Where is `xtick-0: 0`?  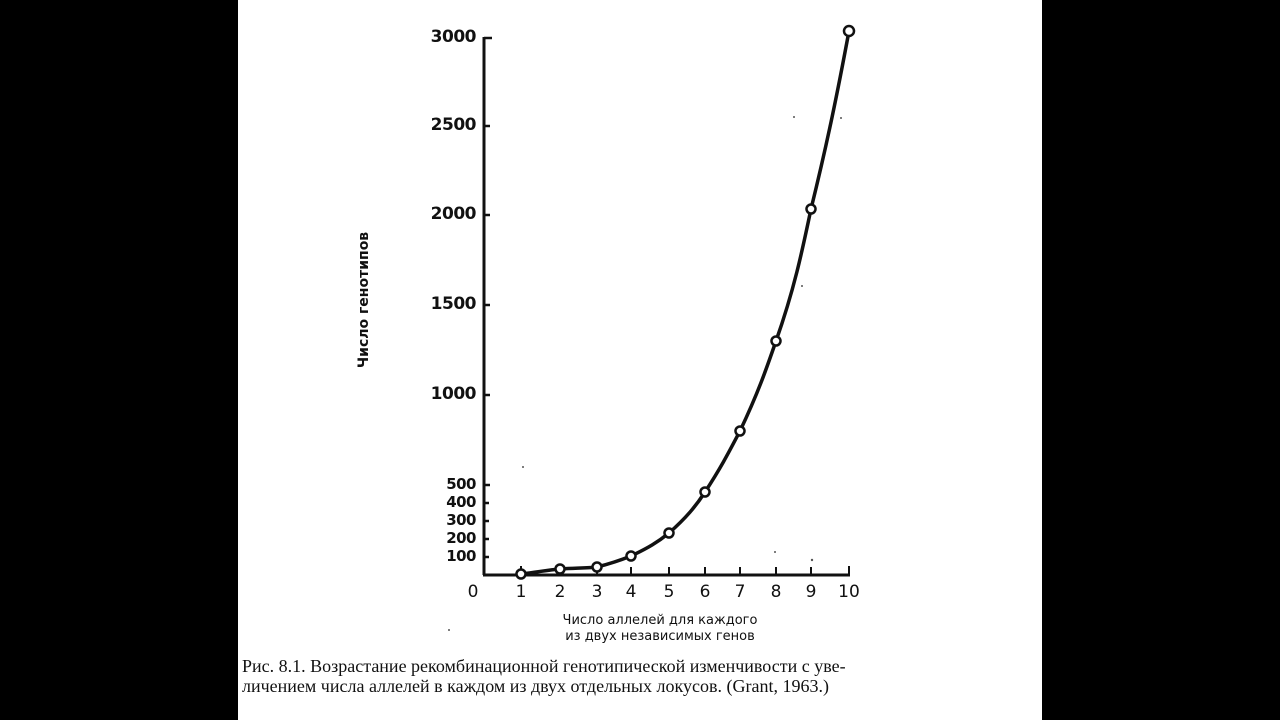 xtick-0: 0 is located at coordinates (473, 592).